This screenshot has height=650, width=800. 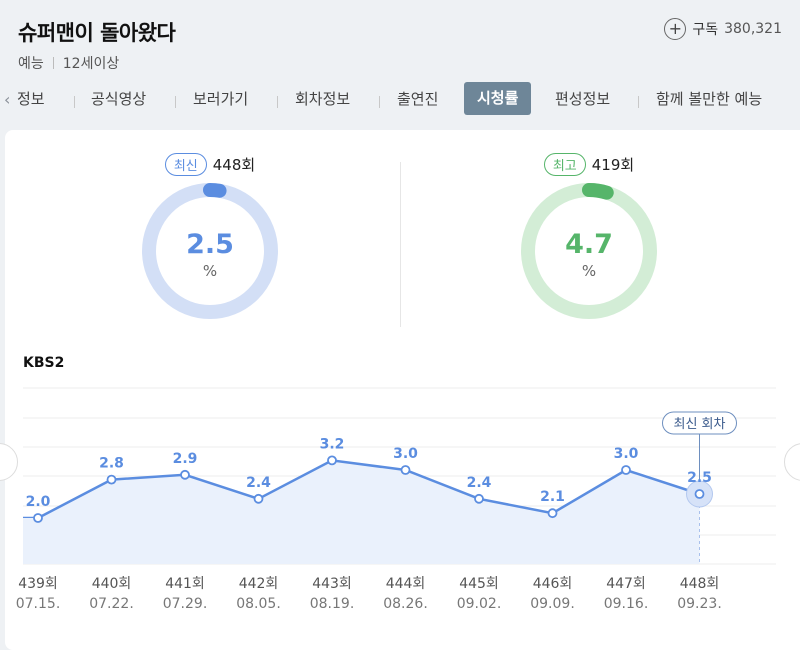 What do you see at coordinates (723, 29) in the screenshot?
I see `subscribe-button: + 구독 380,321` at bounding box center [723, 29].